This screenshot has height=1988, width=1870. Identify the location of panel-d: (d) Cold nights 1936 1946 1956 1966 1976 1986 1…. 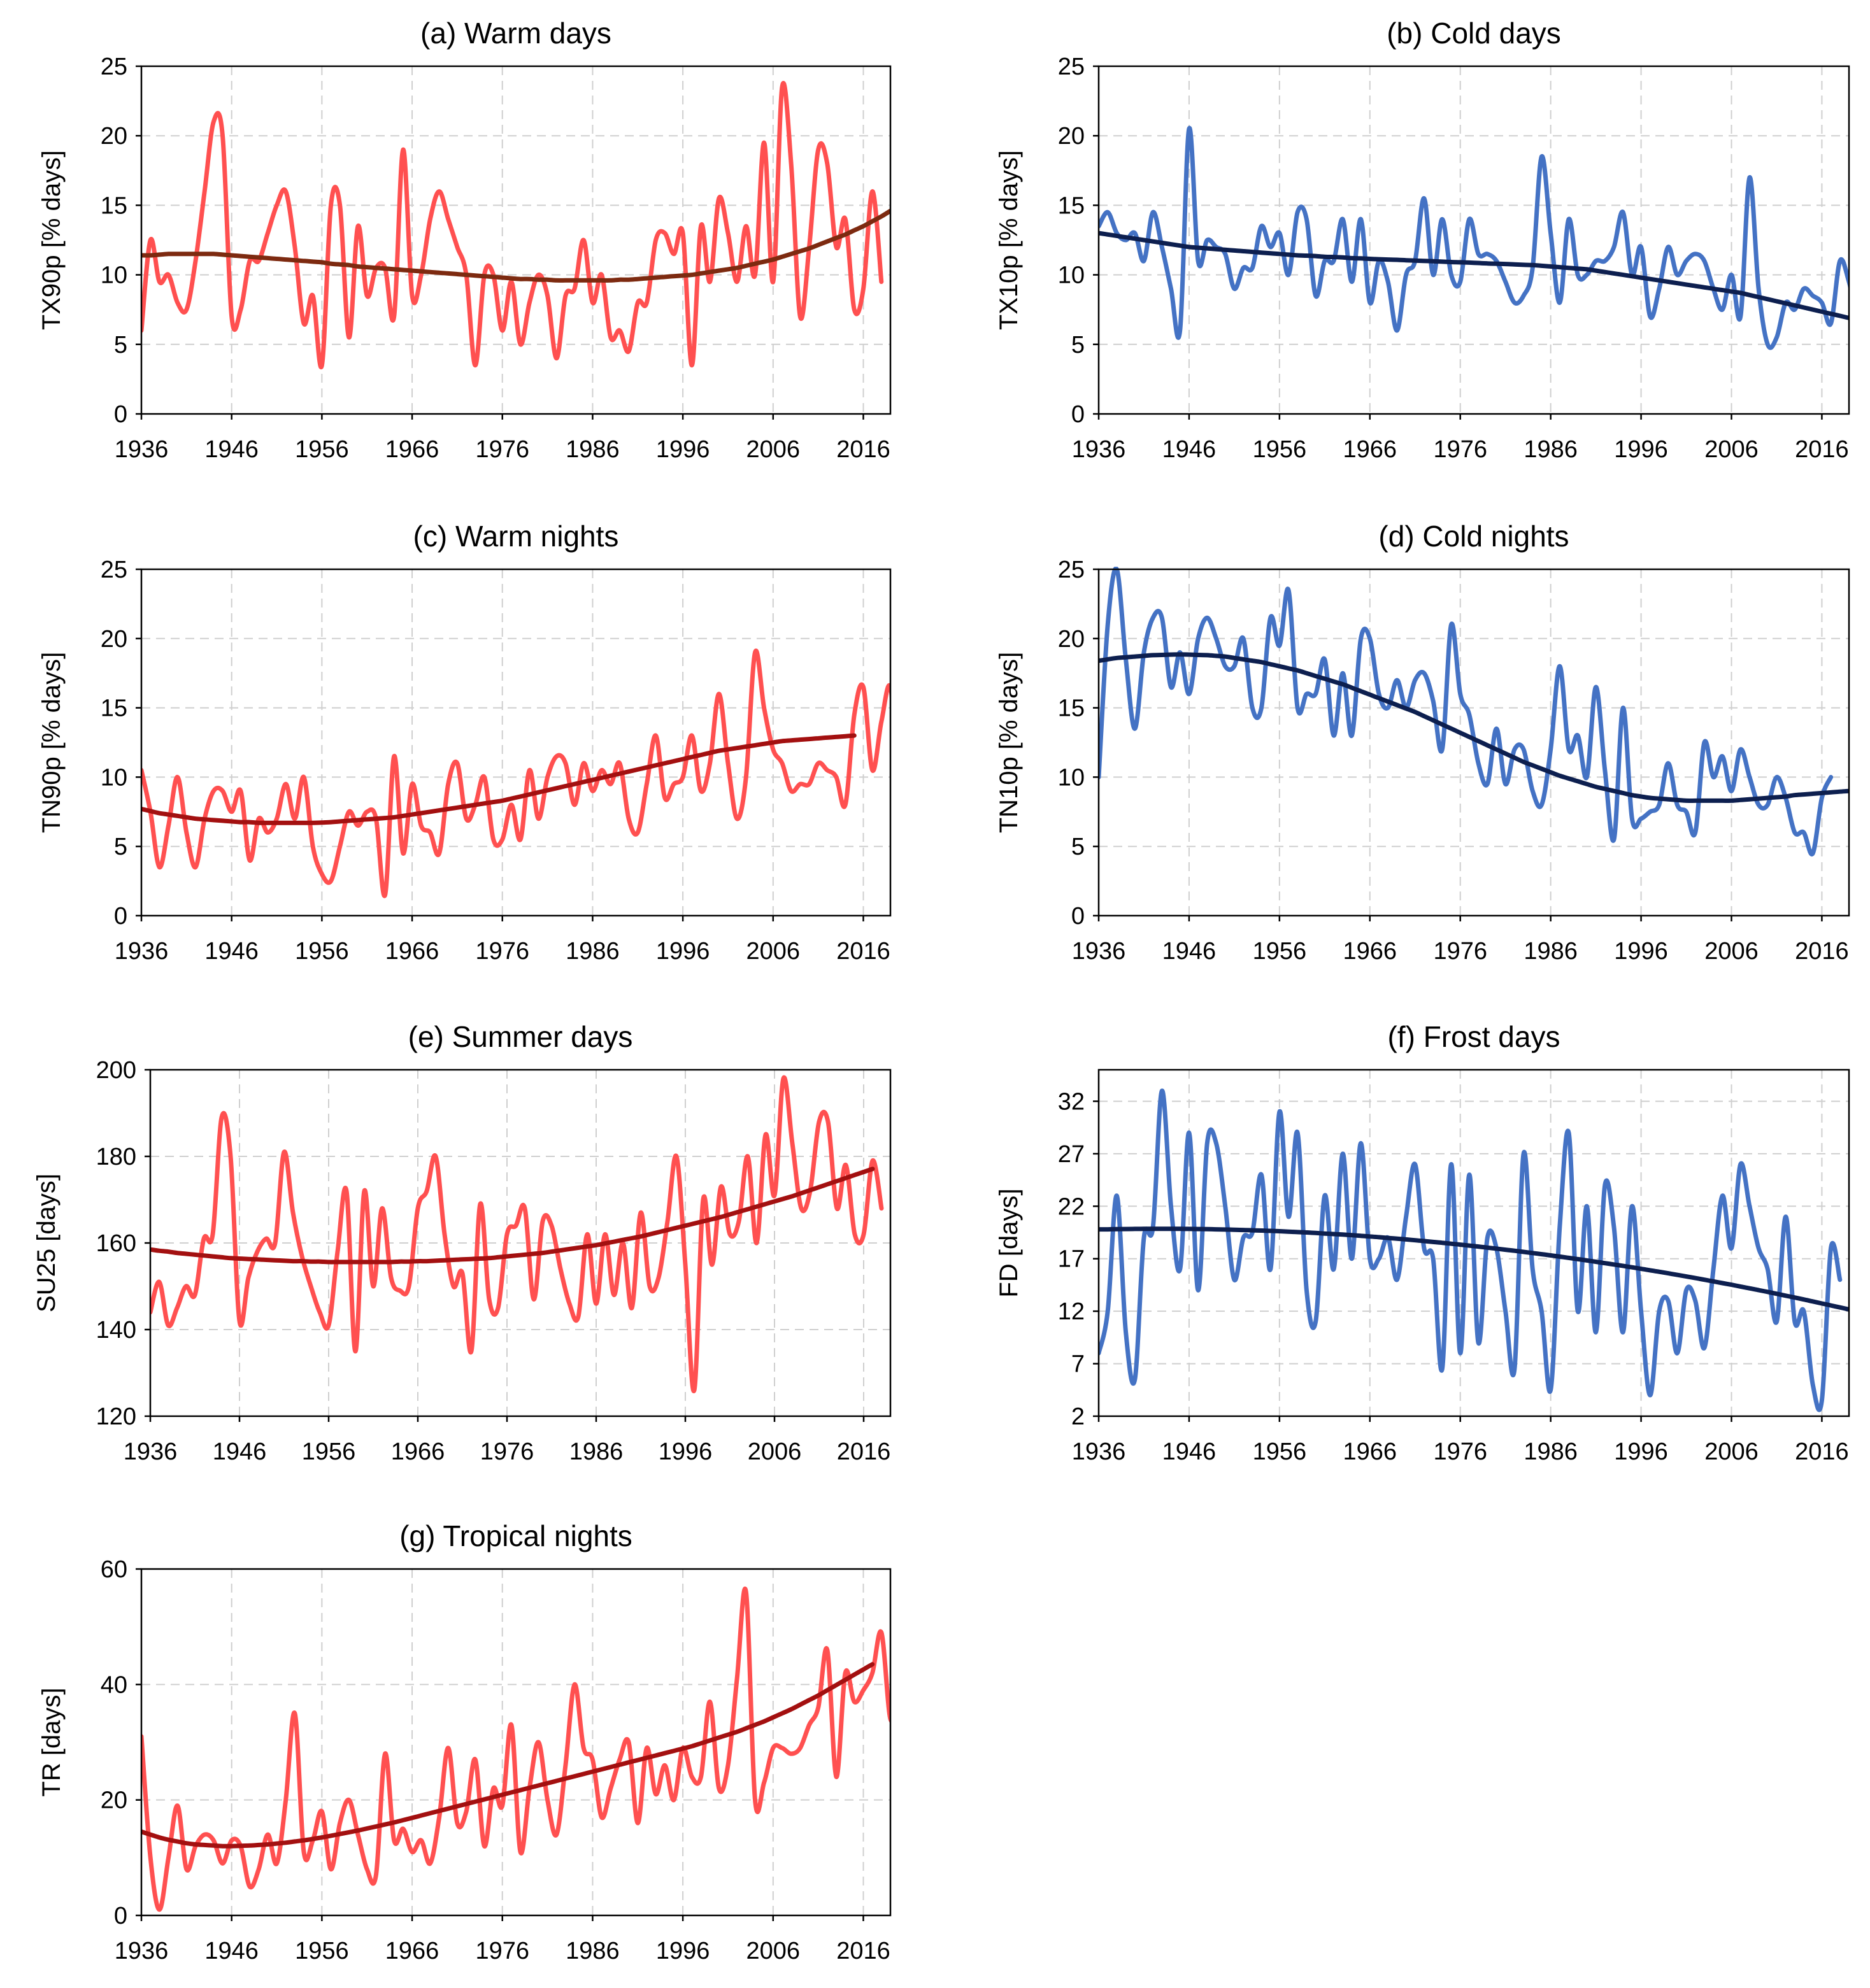
(1423, 742).